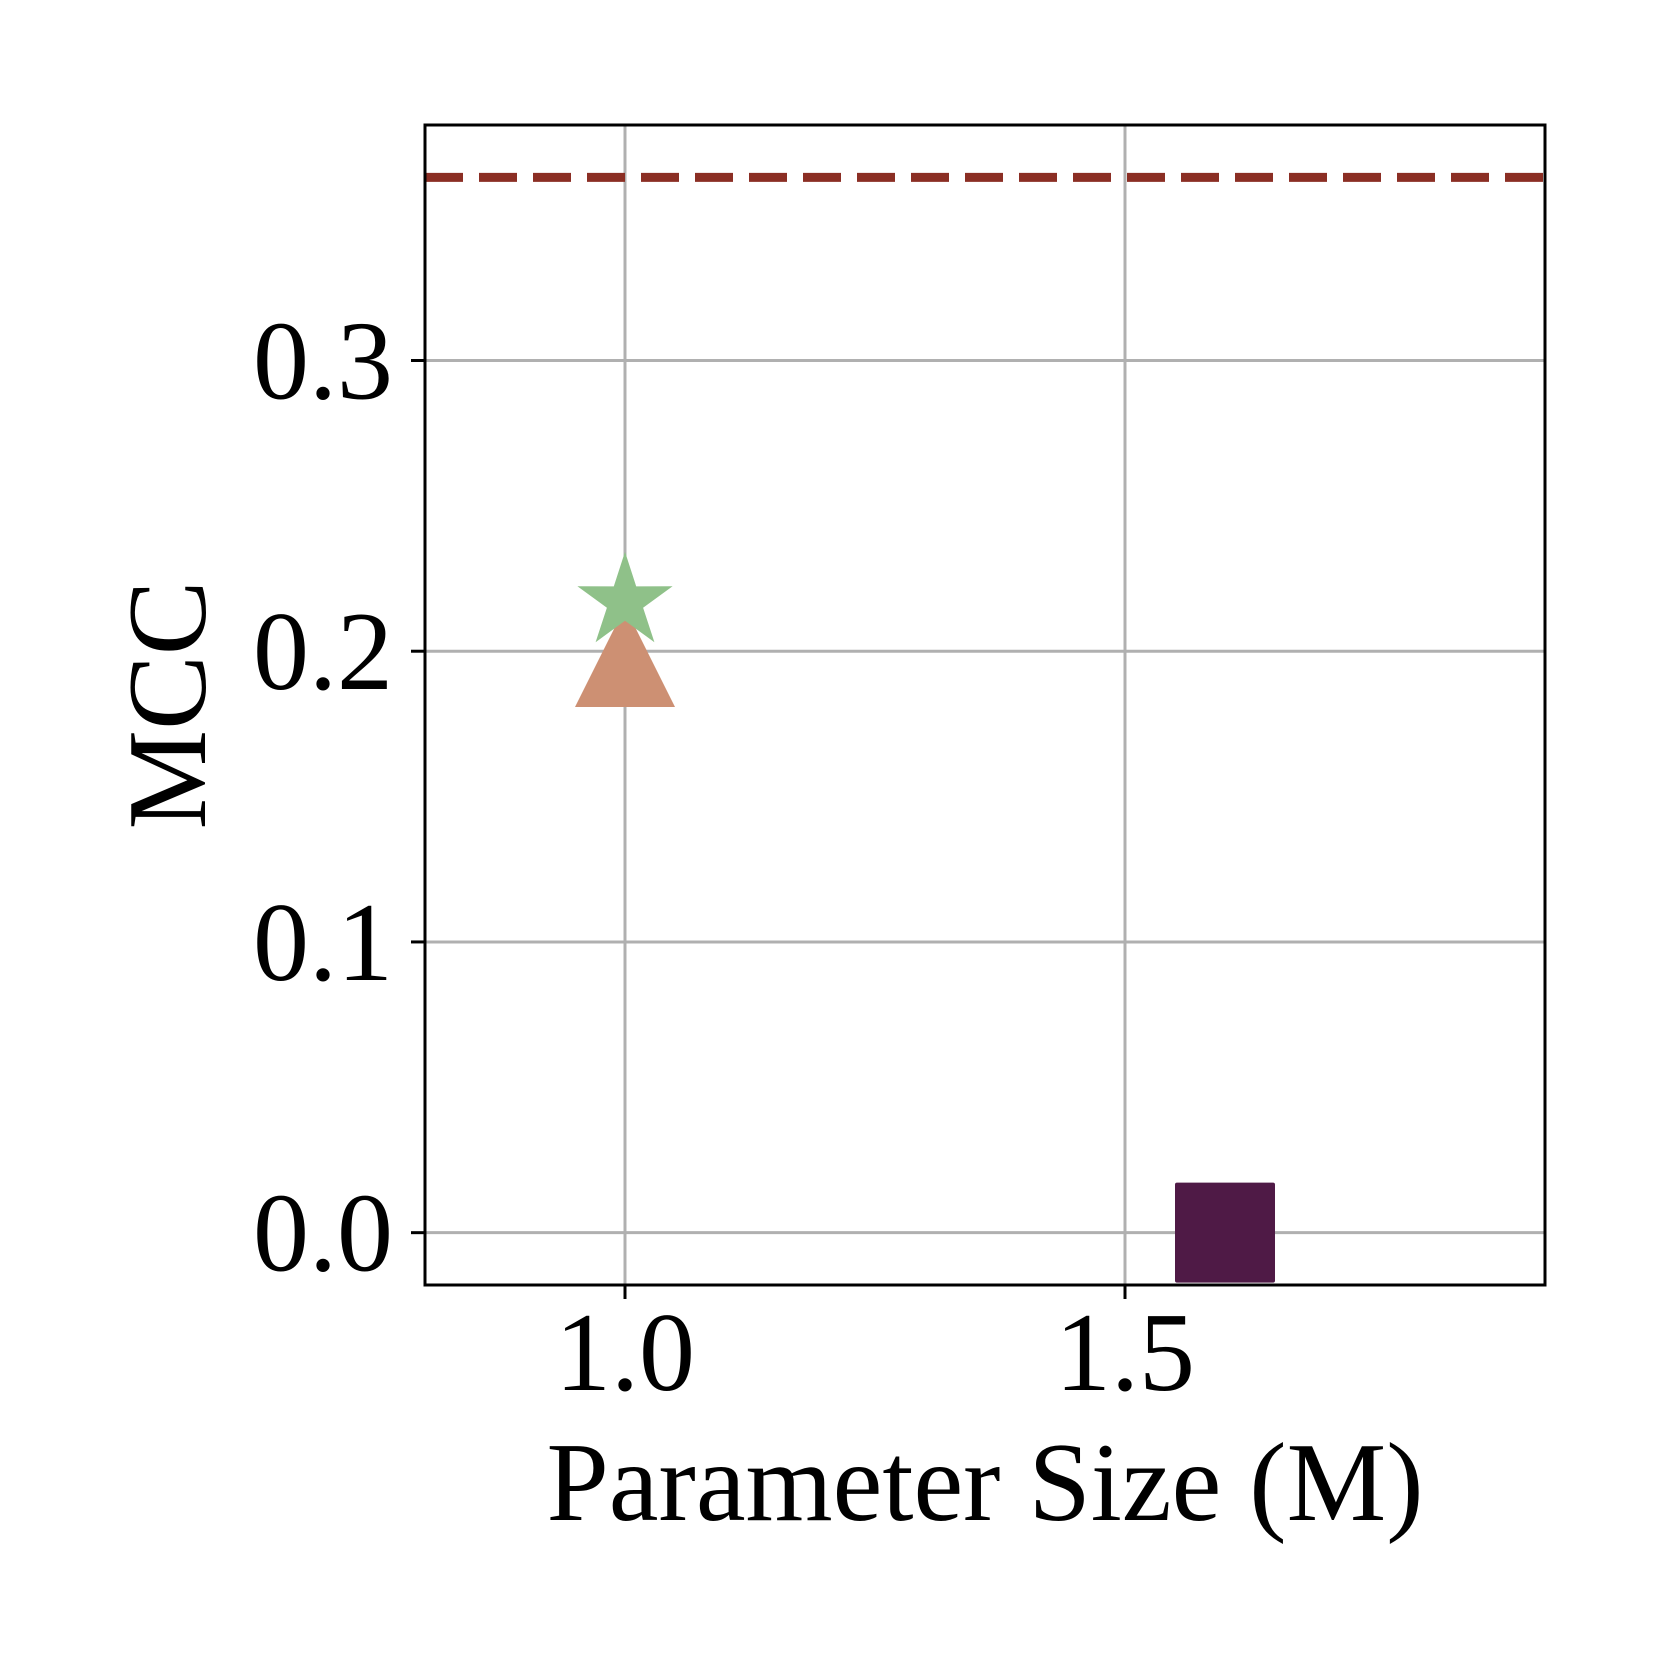 Image resolution: width=1661 pixels, height=1666 pixels. Describe the element at coordinates (323, 361) in the screenshot. I see `y-tick-label: 0.3` at that location.